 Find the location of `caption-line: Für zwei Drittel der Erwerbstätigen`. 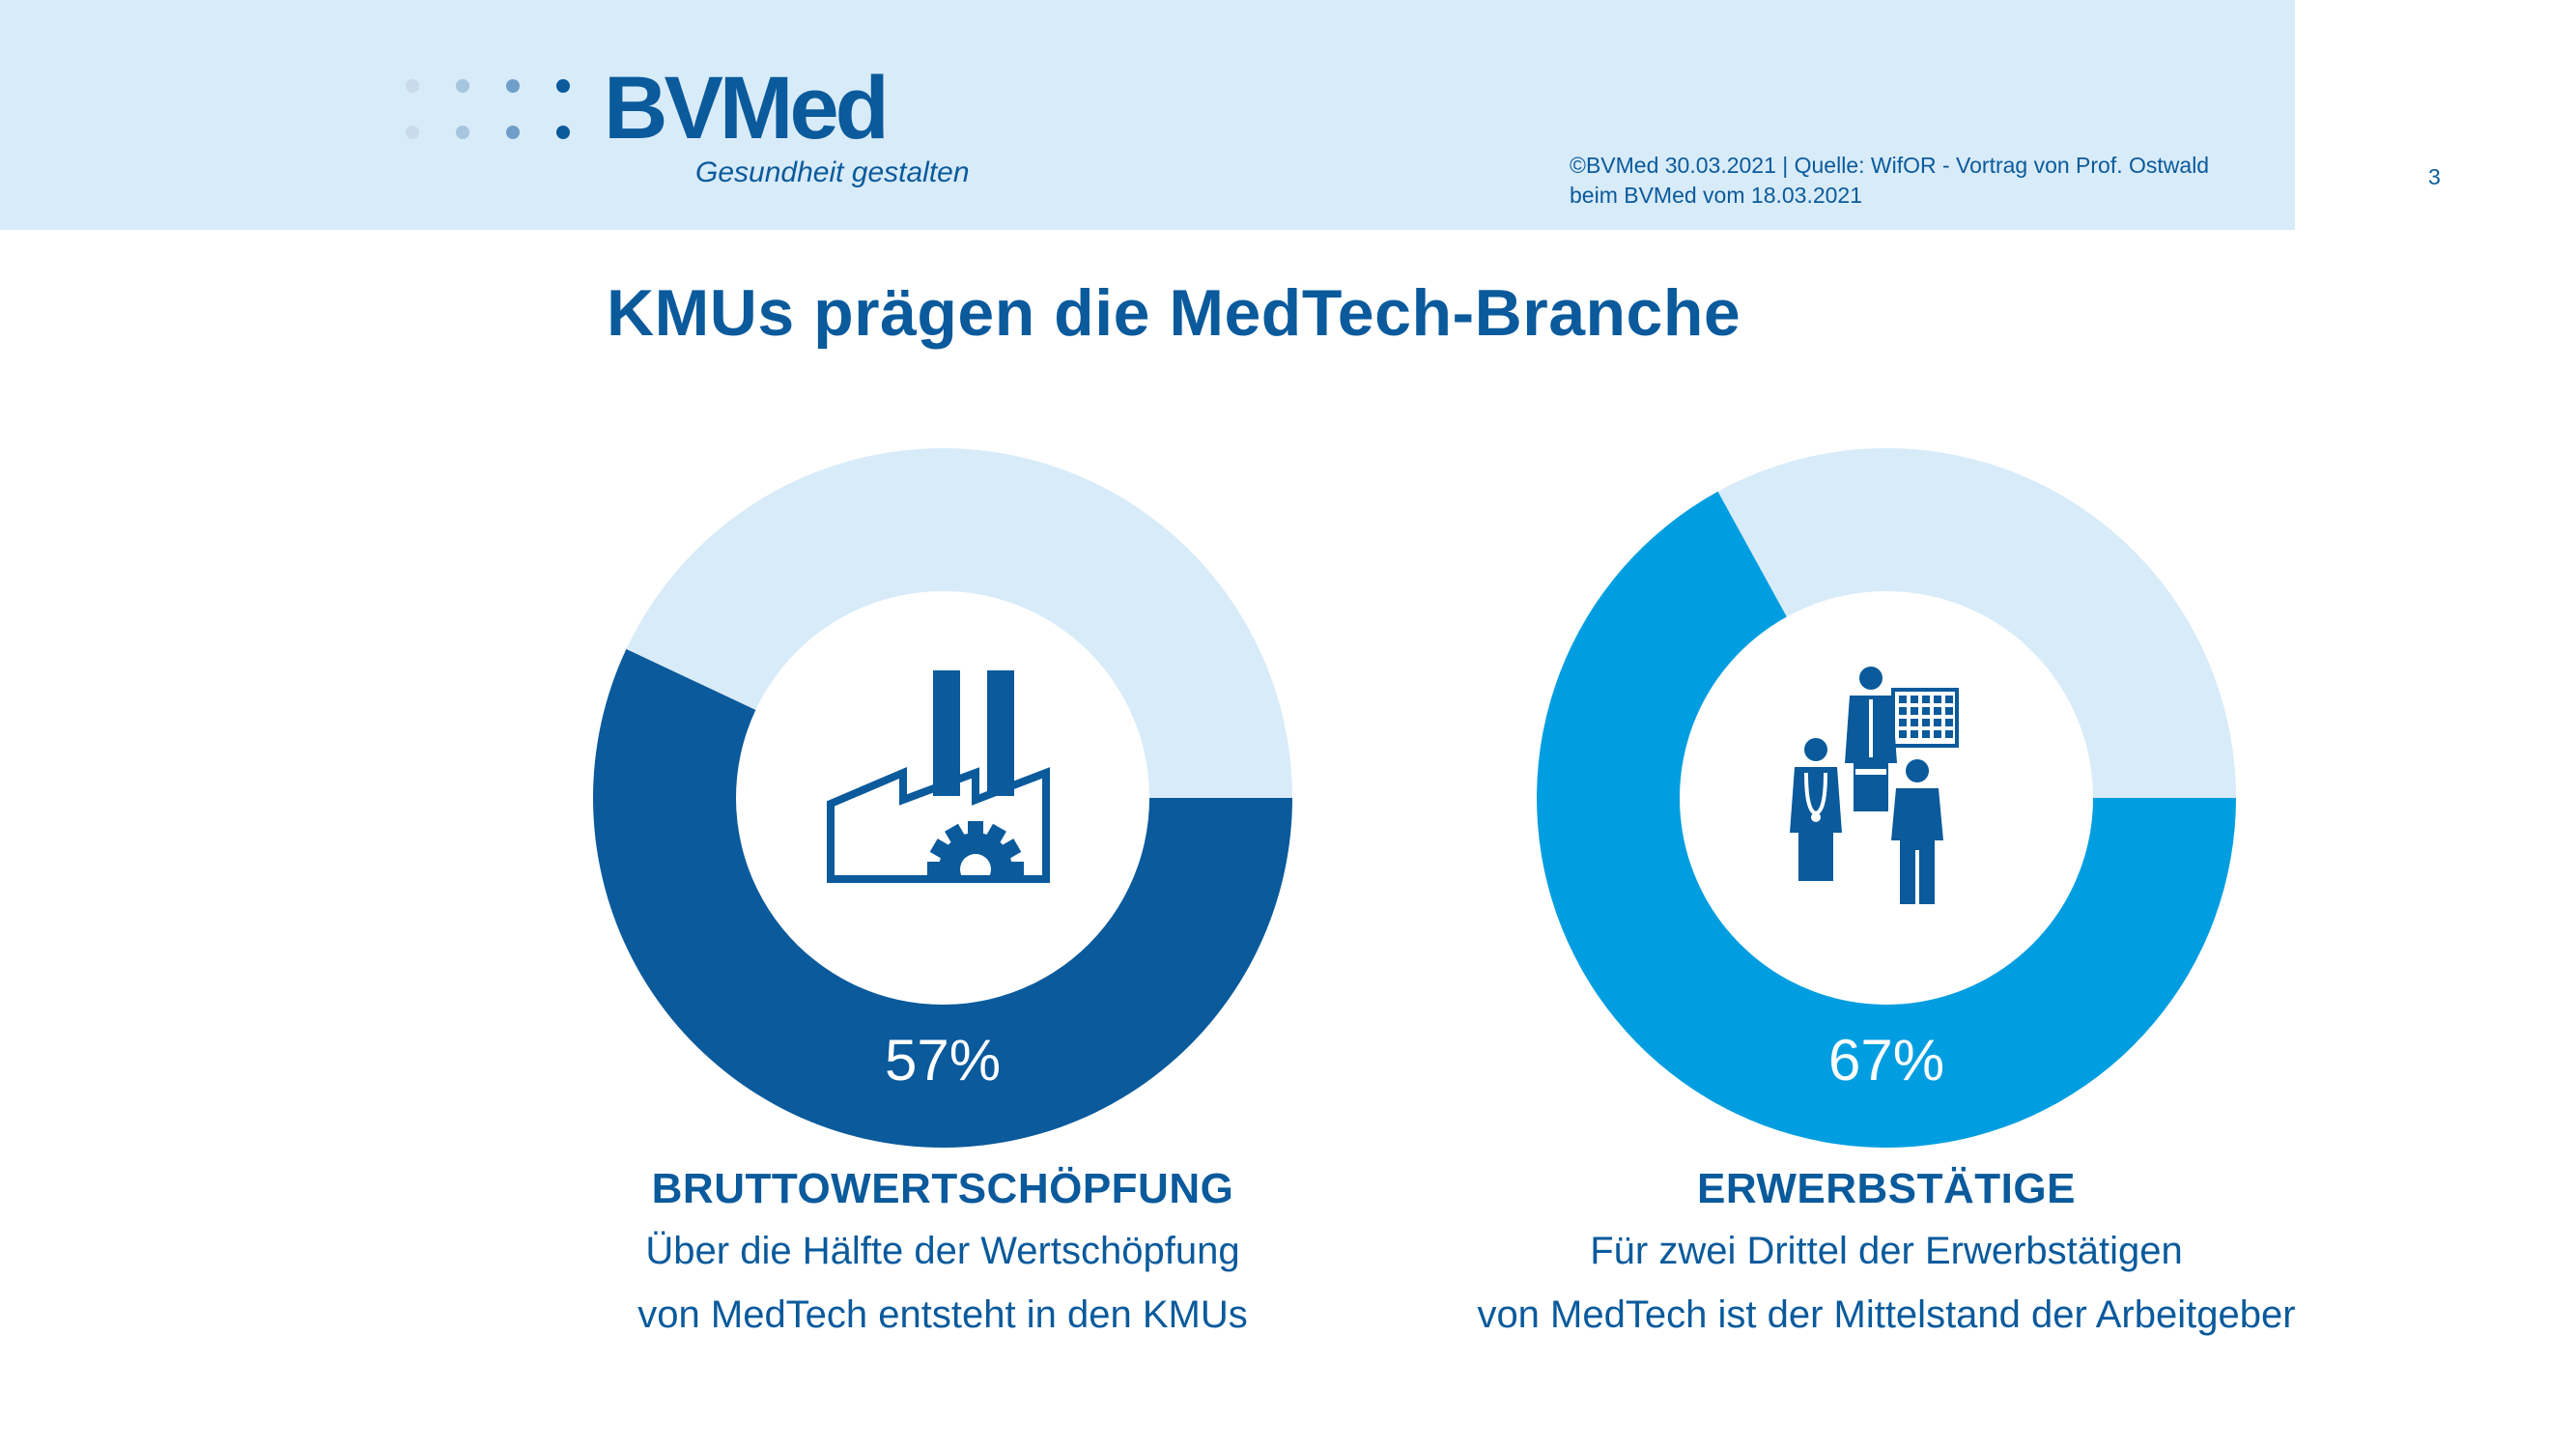

caption-line: Für zwei Drittel der Erwerbstätigen is located at coordinates (1886, 1251).